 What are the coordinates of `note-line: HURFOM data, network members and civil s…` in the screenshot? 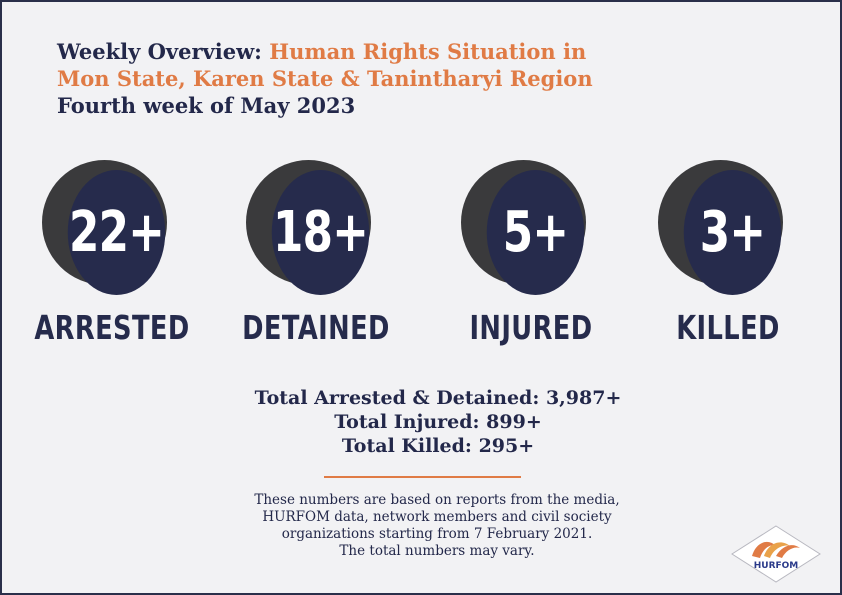 It's located at (437, 517).